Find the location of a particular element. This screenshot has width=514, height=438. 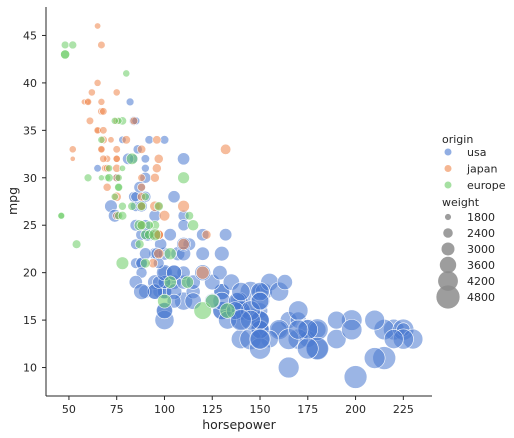

x-tick-label: 175 is located at coordinates (307, 409).